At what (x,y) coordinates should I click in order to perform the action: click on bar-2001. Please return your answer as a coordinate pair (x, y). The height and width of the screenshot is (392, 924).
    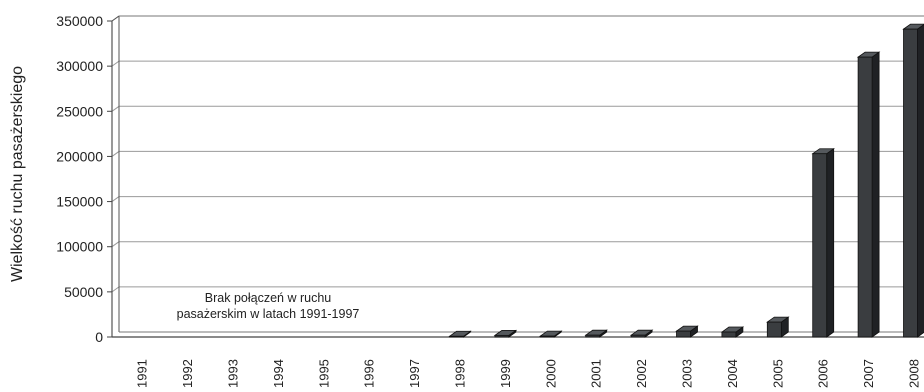
    Looking at the image, I should click on (596, 333).